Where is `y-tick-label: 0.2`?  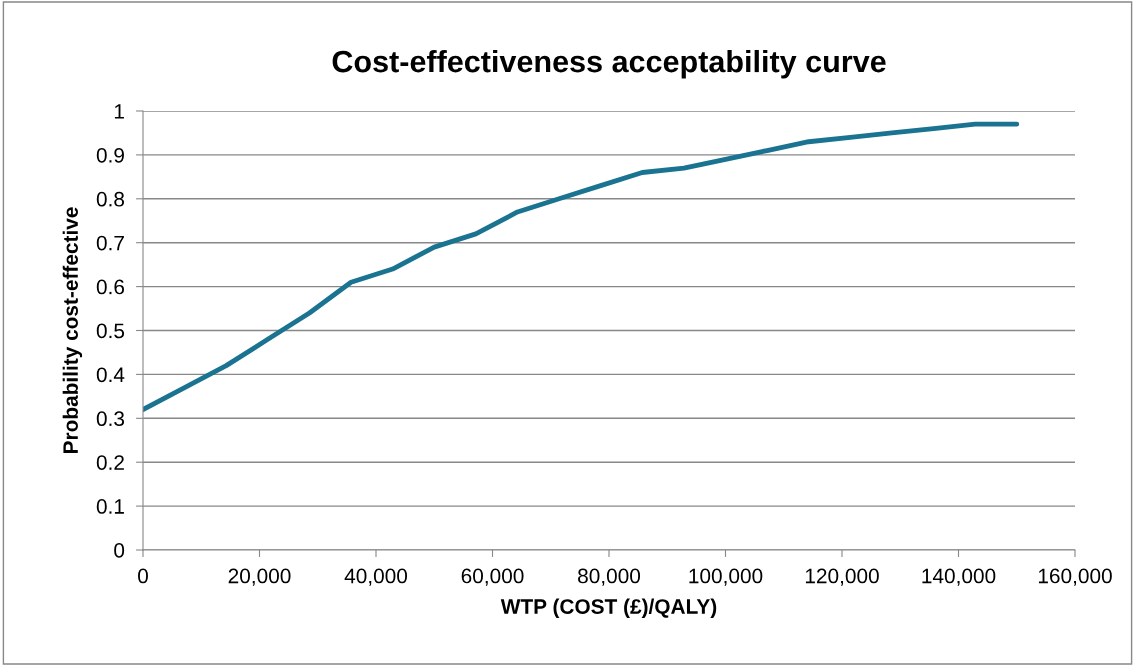 y-tick-label: 0.2 is located at coordinates (110, 462).